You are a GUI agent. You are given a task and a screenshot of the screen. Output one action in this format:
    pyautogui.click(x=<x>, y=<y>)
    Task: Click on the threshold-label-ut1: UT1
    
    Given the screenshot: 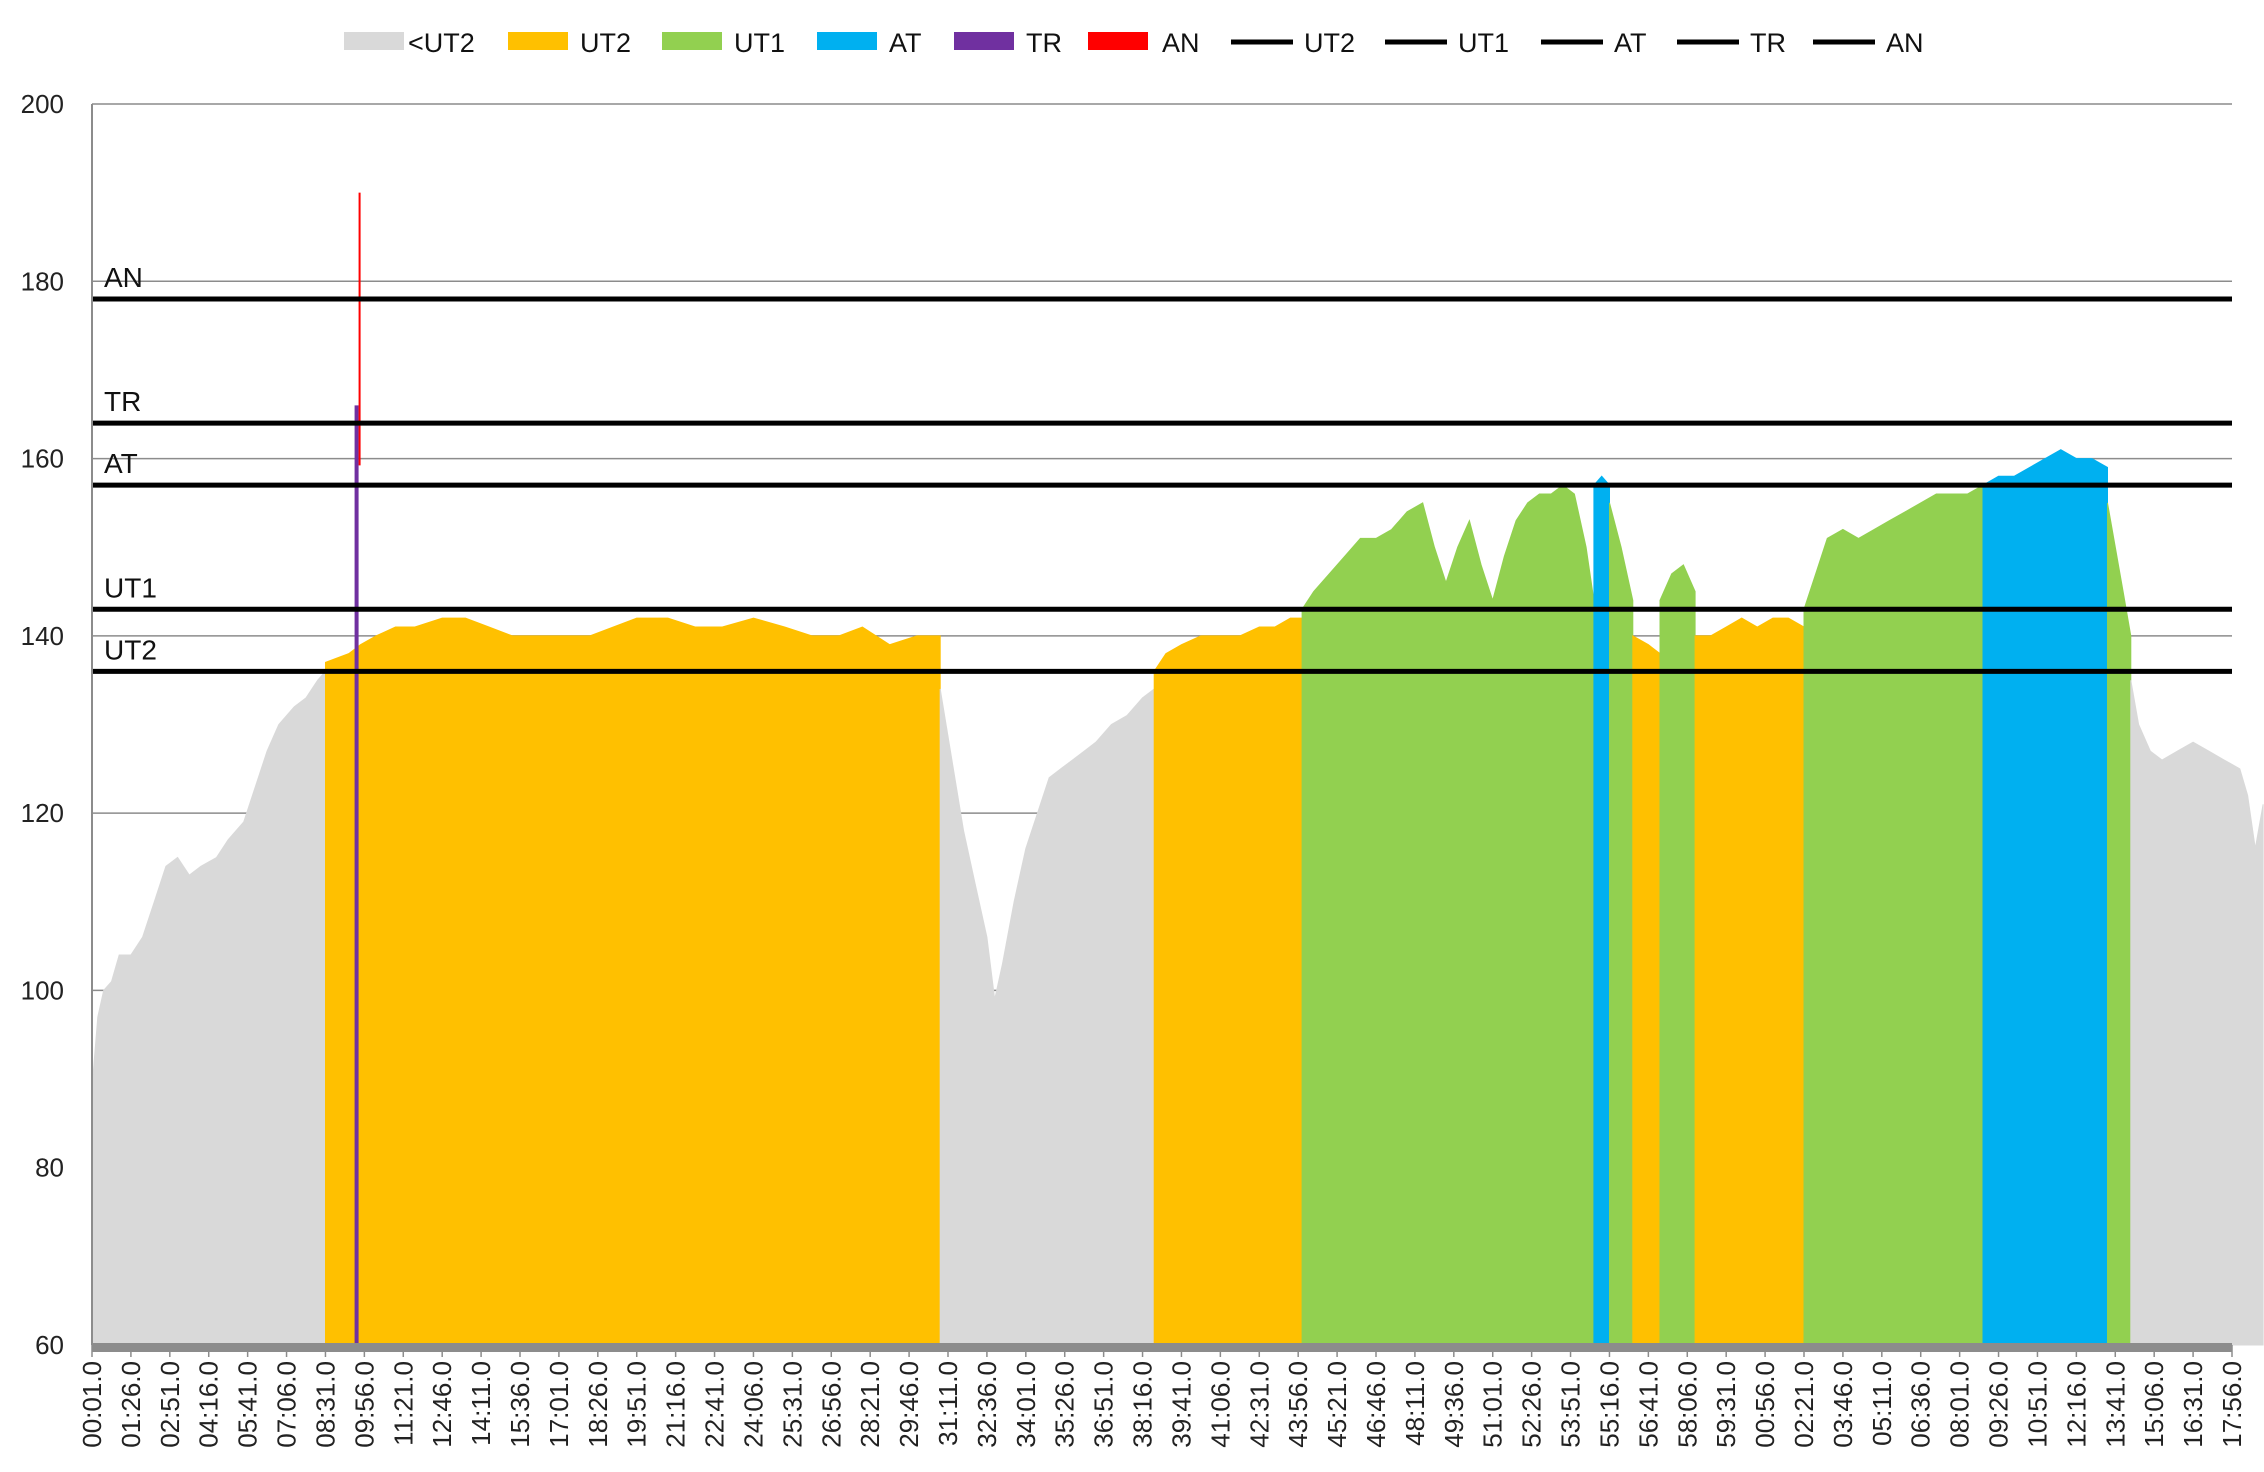 What is the action you would take?
    pyautogui.click(x=130, y=587)
    